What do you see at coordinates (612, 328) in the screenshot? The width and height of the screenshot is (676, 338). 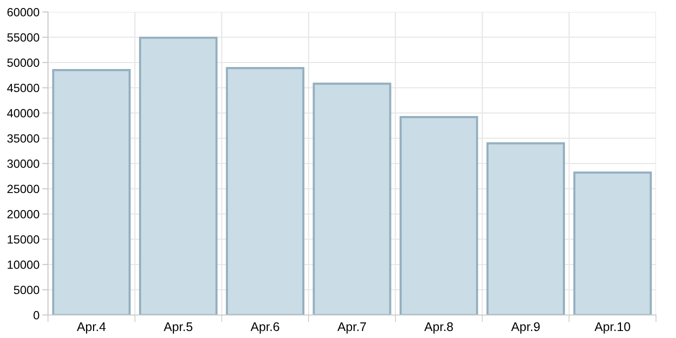 I see `x-tick-label: Apr.10` at bounding box center [612, 328].